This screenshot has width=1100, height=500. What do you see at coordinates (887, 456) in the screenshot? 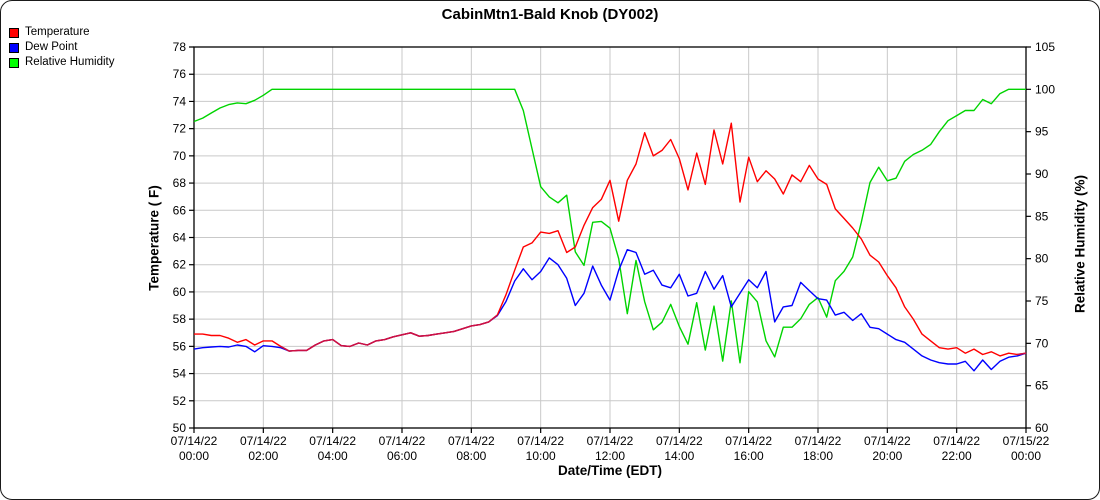
I see `svg-text: 20:00` at bounding box center [887, 456].